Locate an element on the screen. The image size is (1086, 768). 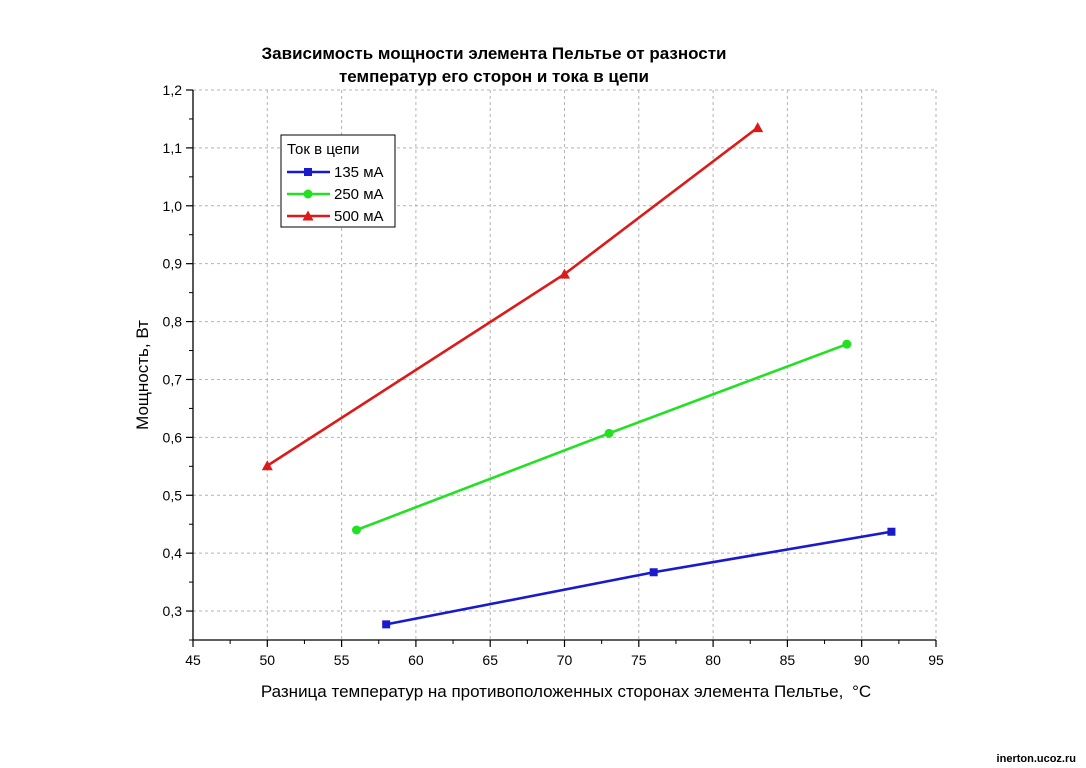
legend-items: 135 мА 250 мА 500 мА is located at coordinates (335, 194).